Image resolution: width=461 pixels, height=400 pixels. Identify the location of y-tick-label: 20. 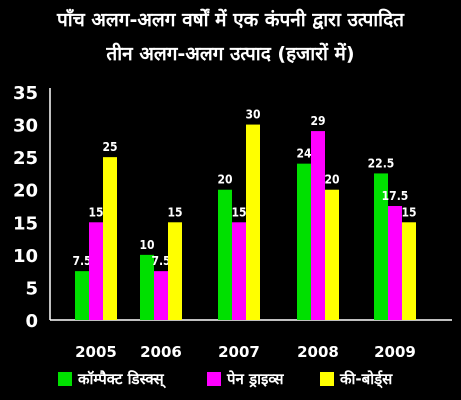
(25, 191).